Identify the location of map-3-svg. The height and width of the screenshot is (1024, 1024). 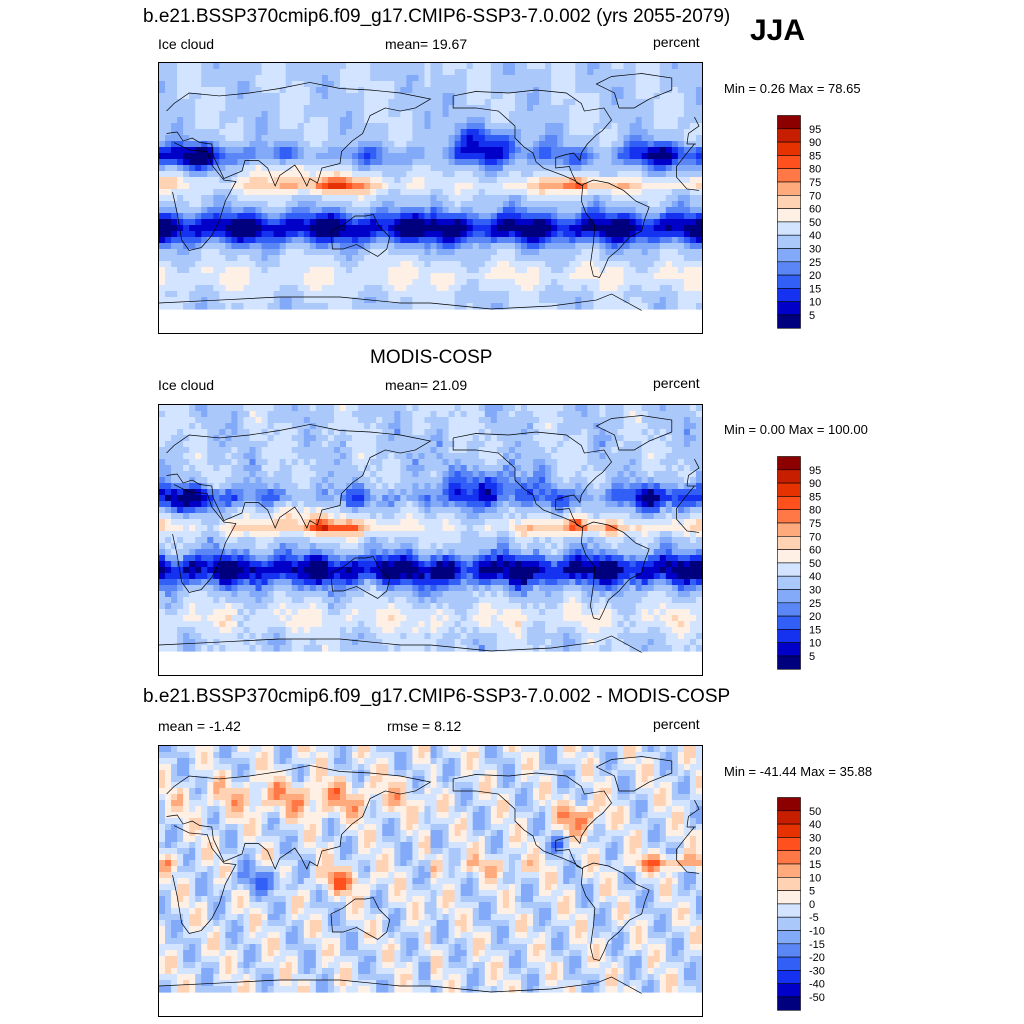
(430, 870).